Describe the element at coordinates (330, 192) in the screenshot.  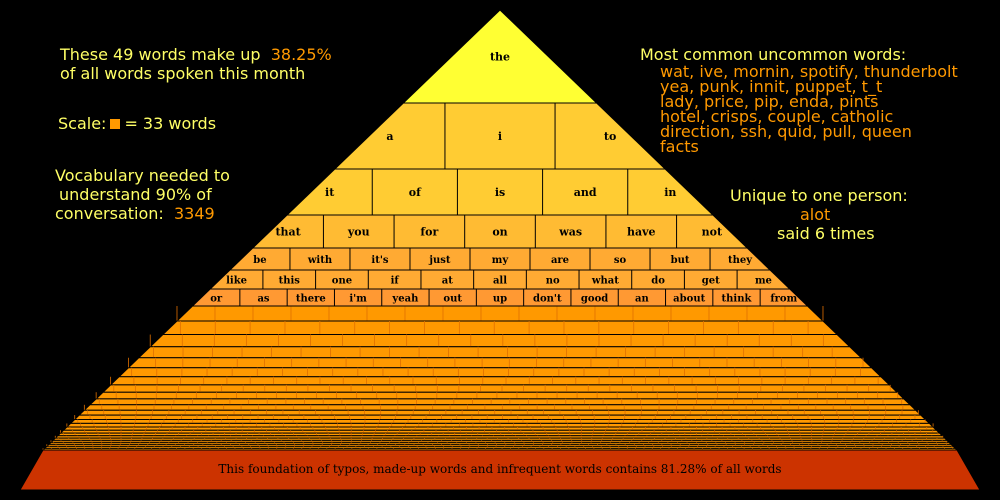
I see `word-label: it` at that location.